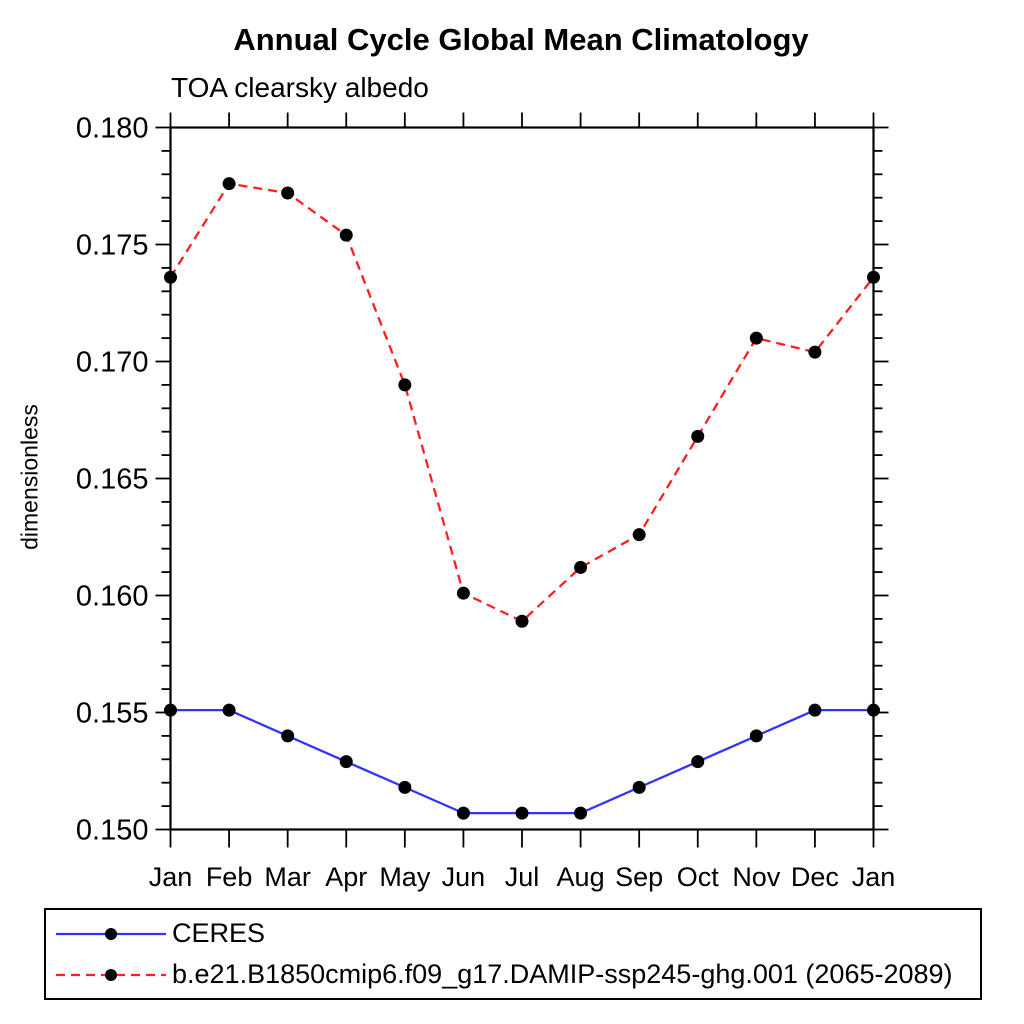 This screenshot has width=1024, height=1024. What do you see at coordinates (112, 597) in the screenshot?
I see `y-tick-label: 0.160` at bounding box center [112, 597].